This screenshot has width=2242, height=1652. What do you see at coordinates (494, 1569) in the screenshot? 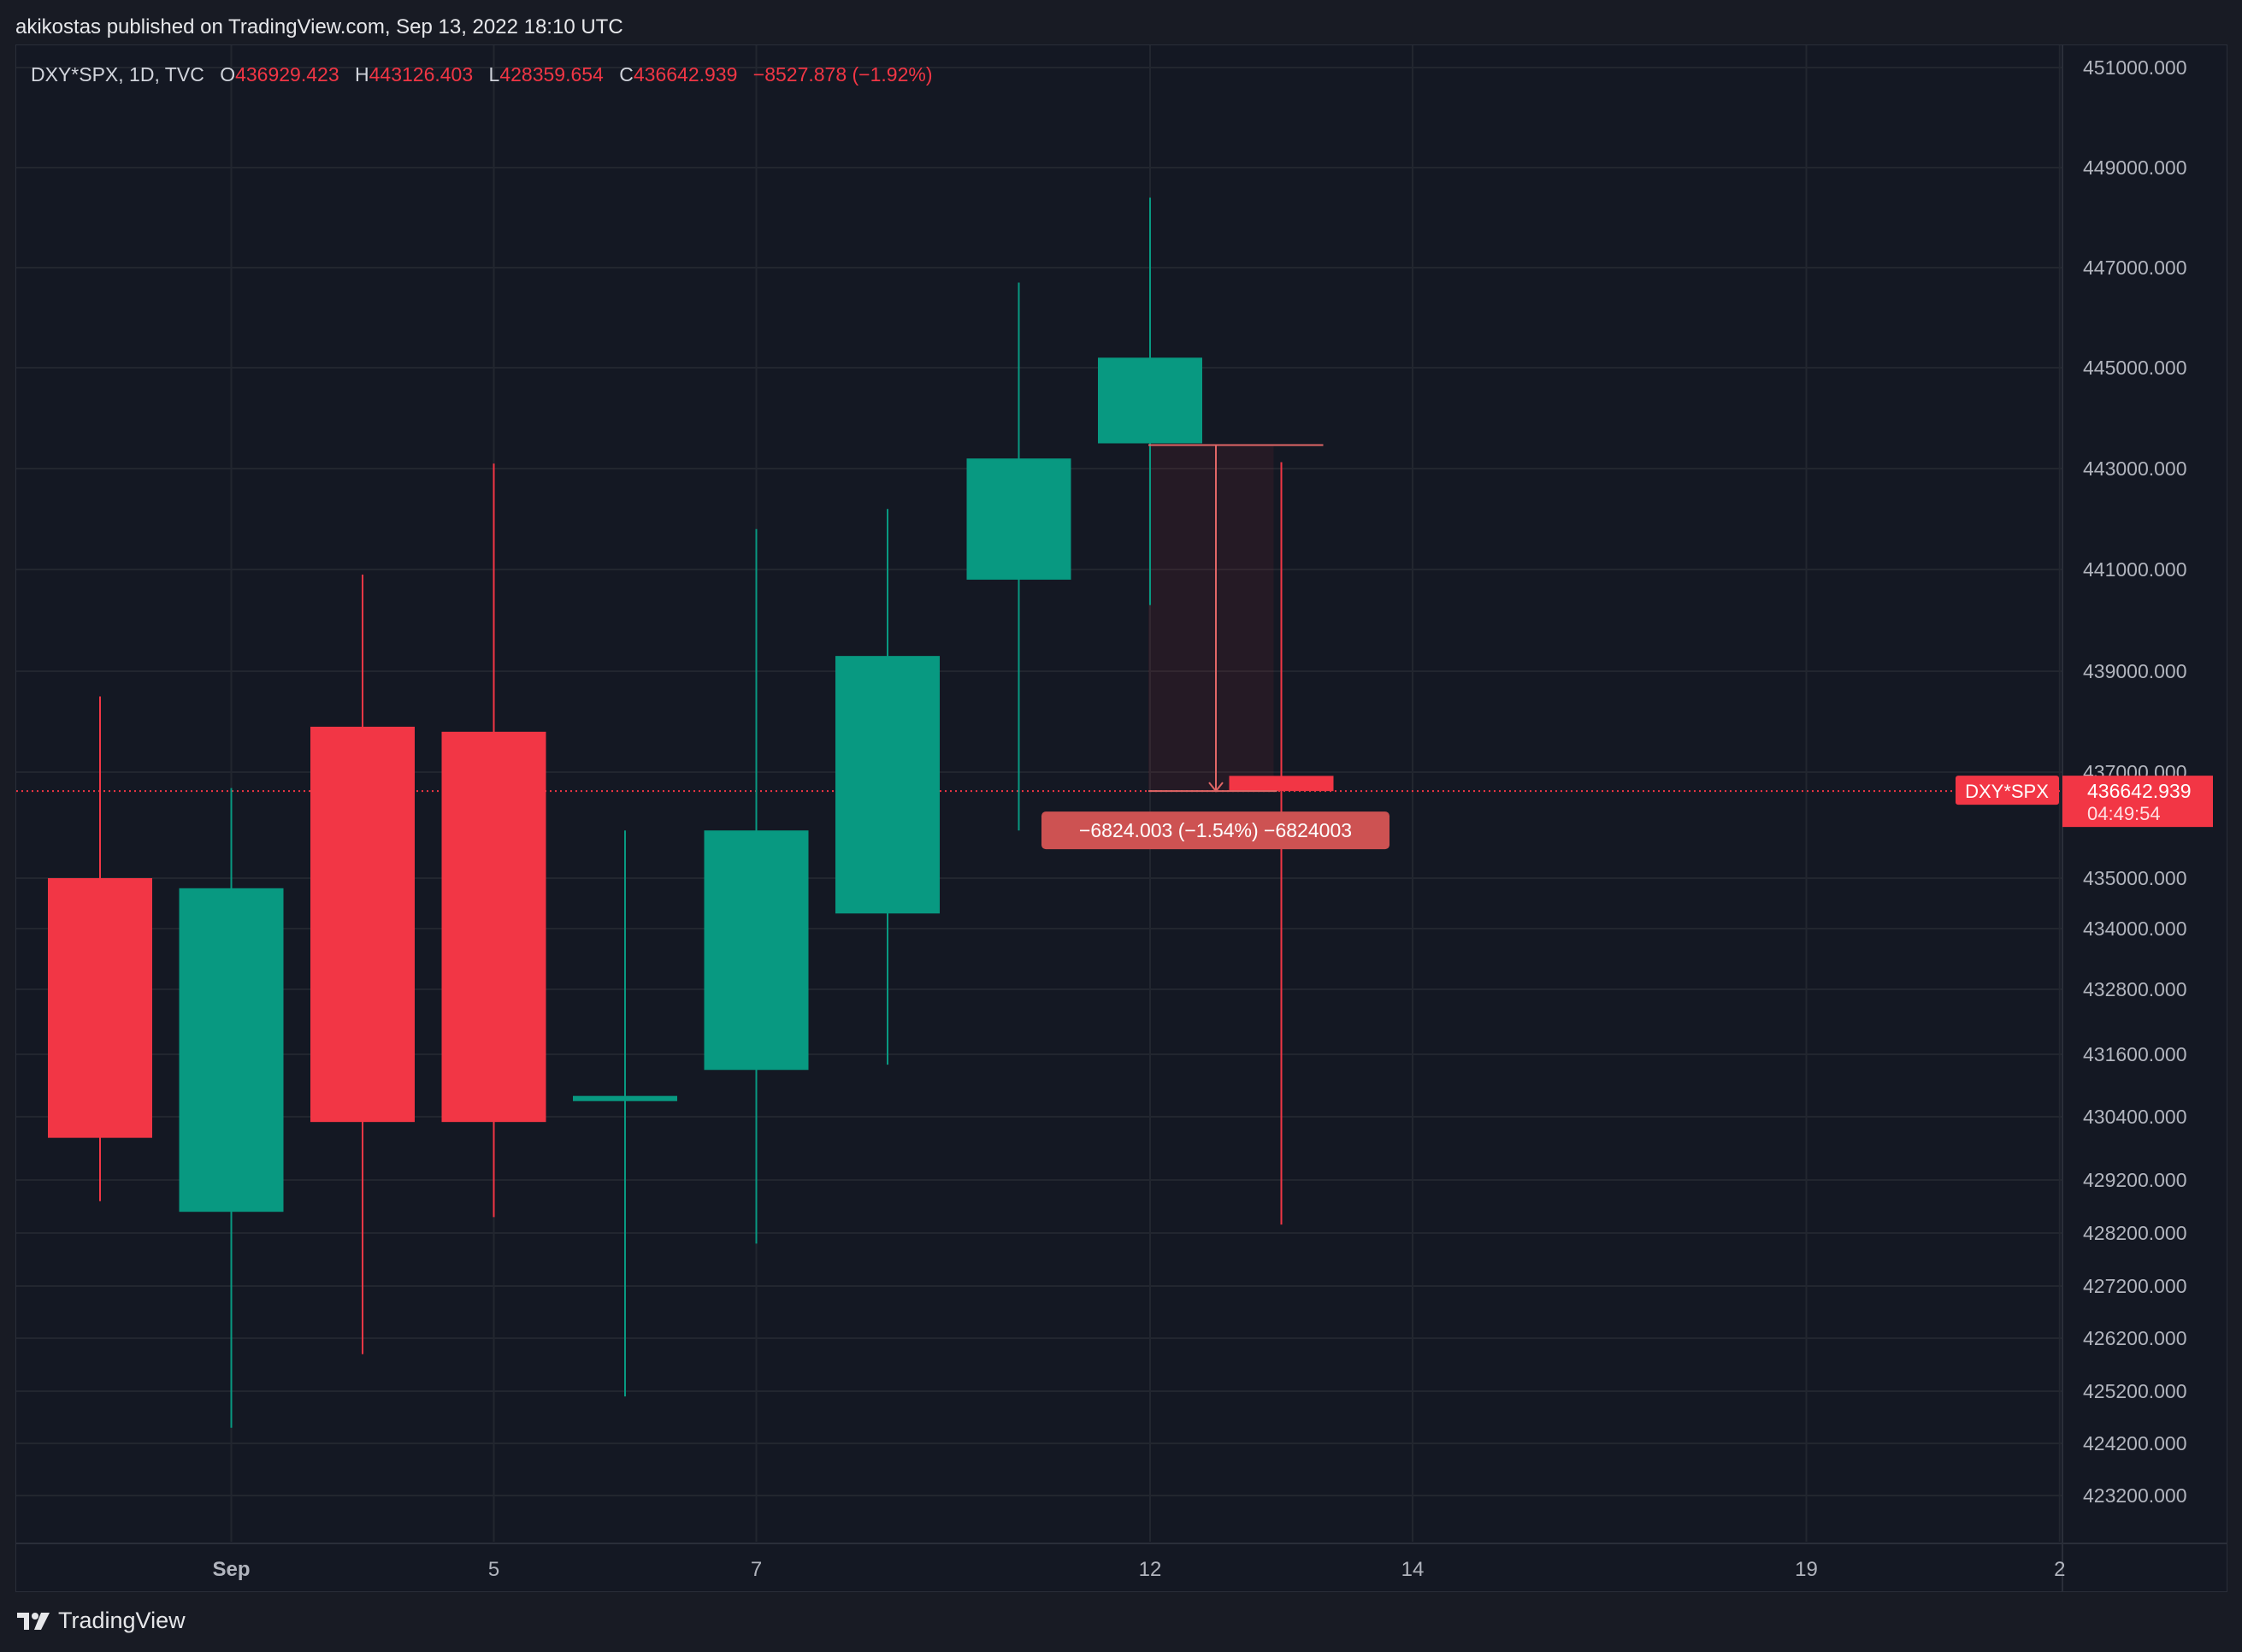
I see `x-tick-label: 5` at bounding box center [494, 1569].